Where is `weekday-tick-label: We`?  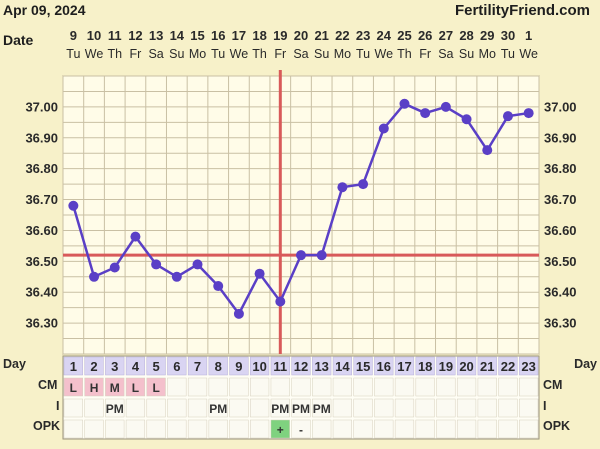
weekday-tick-label: We is located at coordinates (384, 54).